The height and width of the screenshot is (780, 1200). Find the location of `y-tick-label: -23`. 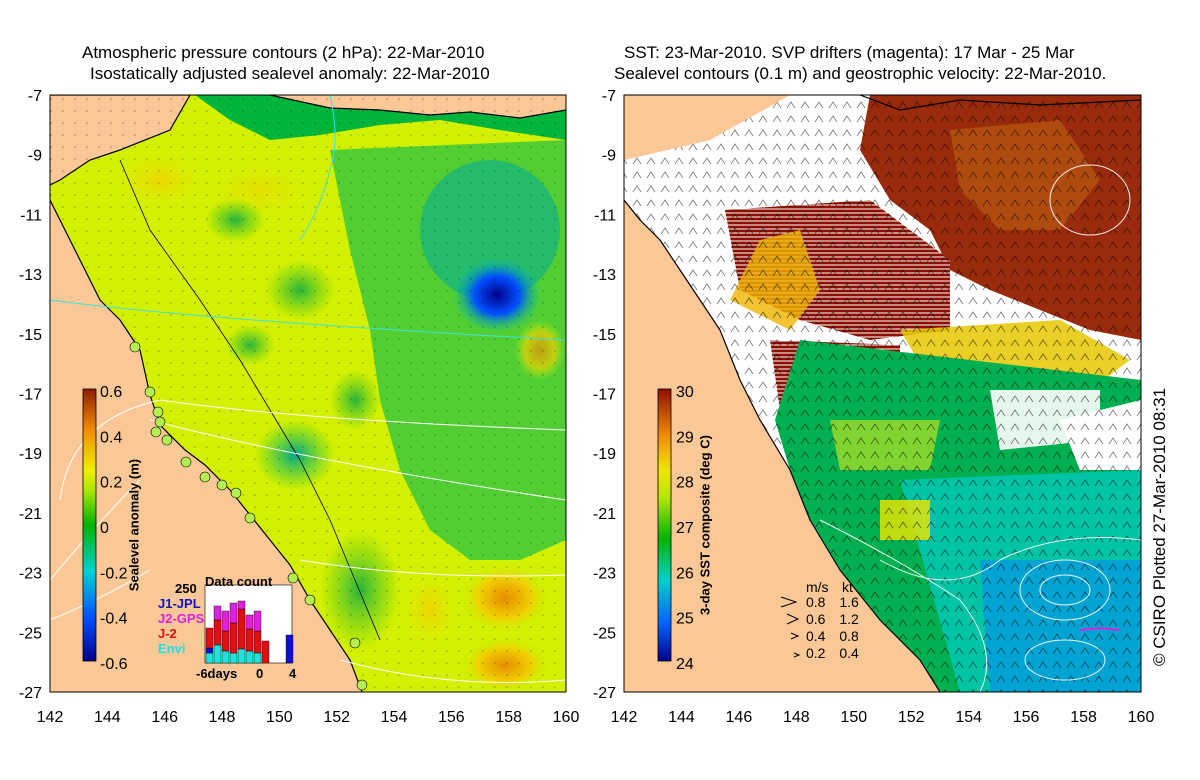

y-tick-label: -23 is located at coordinates (604, 574).